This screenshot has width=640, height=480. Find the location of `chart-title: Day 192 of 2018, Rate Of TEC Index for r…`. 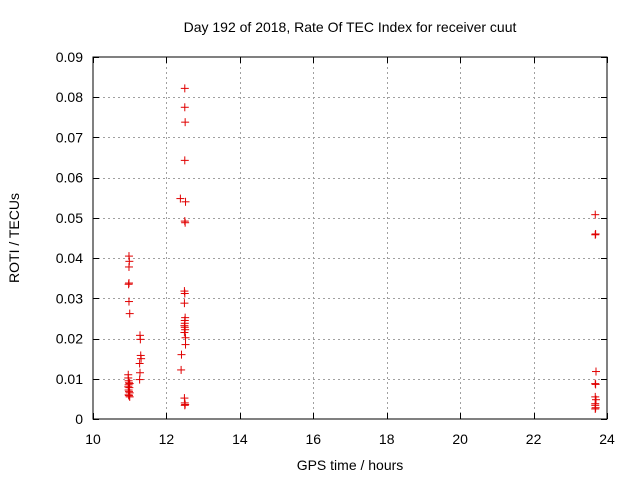

chart-title: Day 192 of 2018, Rate Of TEC Index for r… is located at coordinates (350, 27).